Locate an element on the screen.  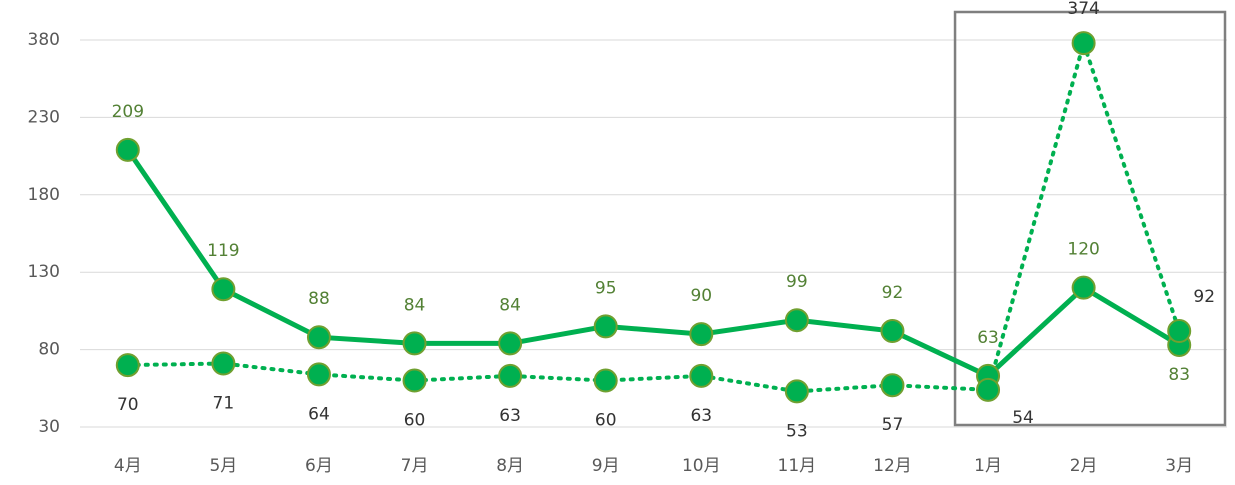
x-tick-label: 12月 is located at coordinates (892, 466).